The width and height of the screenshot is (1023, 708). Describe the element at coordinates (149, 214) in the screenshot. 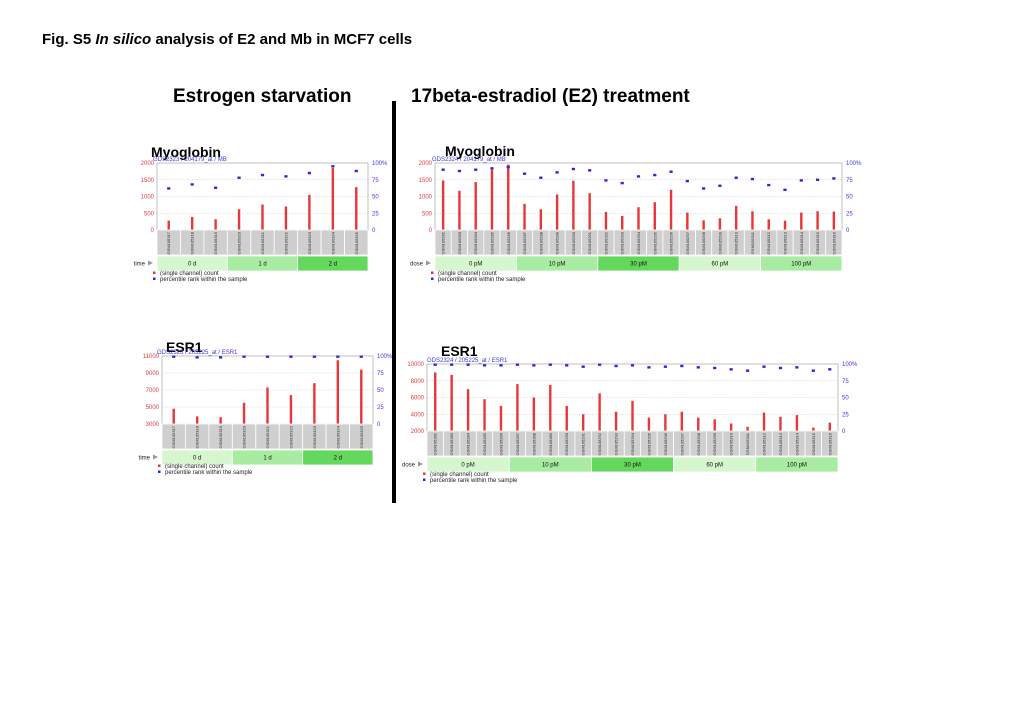

I see `y-tick-label: 500` at that location.